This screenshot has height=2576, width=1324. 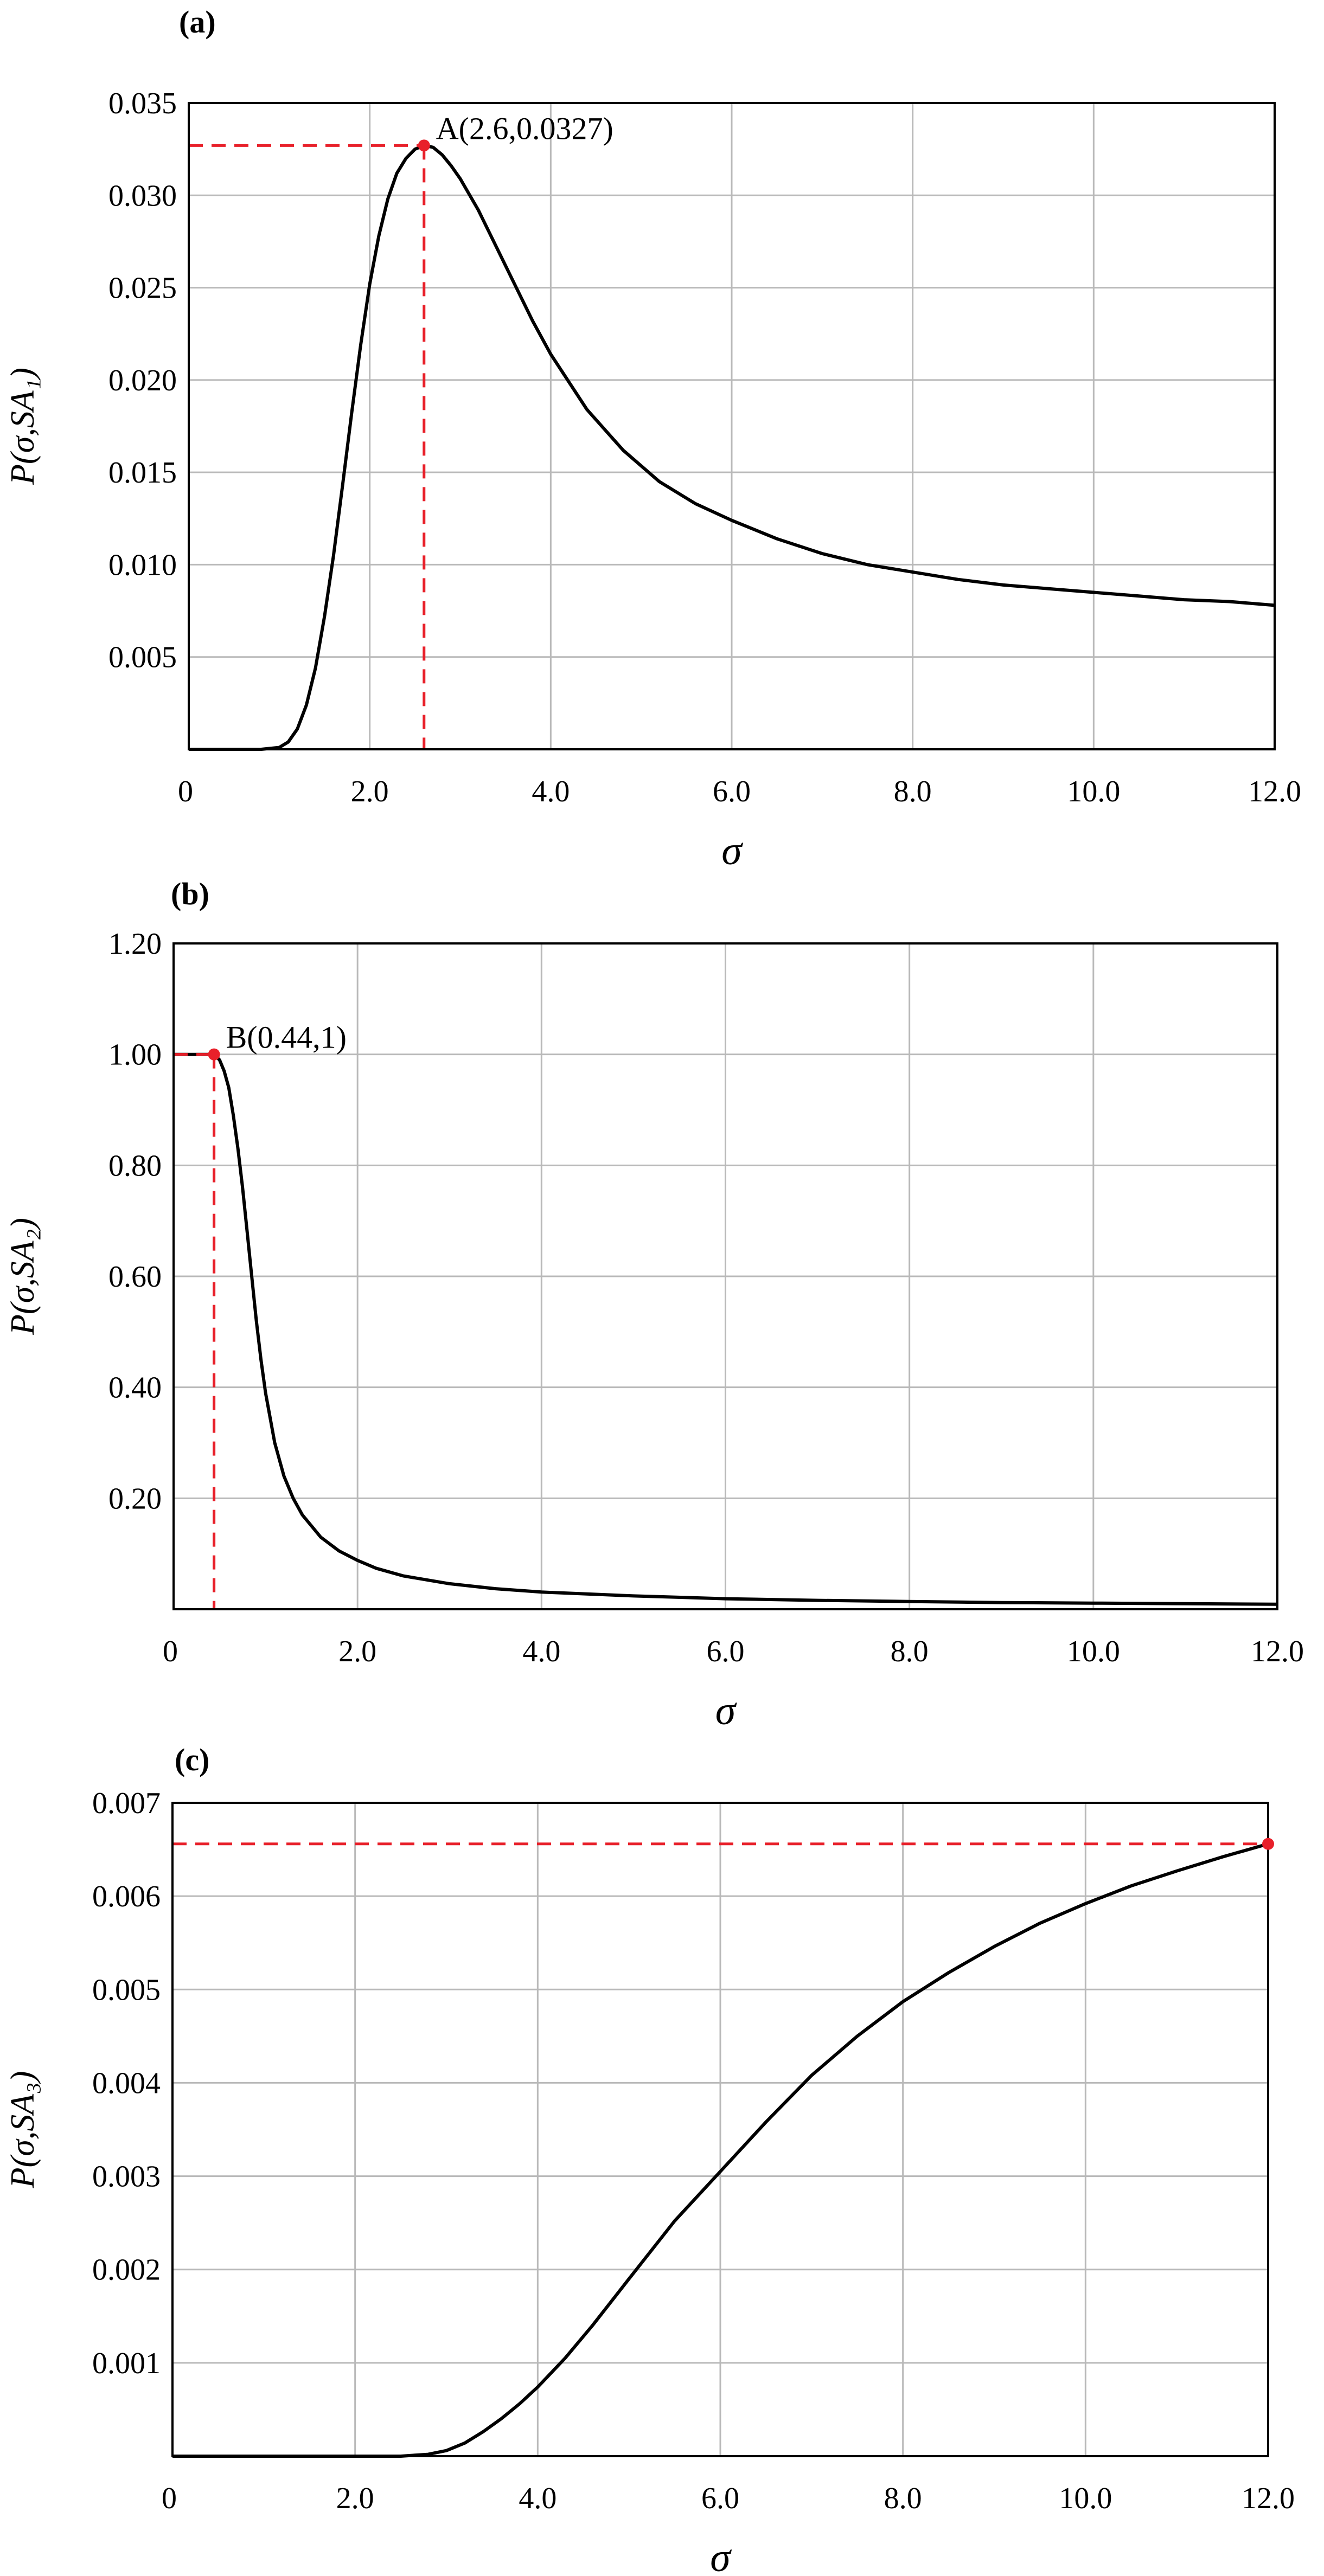 I want to click on y-tick-label: 0.80, so click(x=135, y=1166).